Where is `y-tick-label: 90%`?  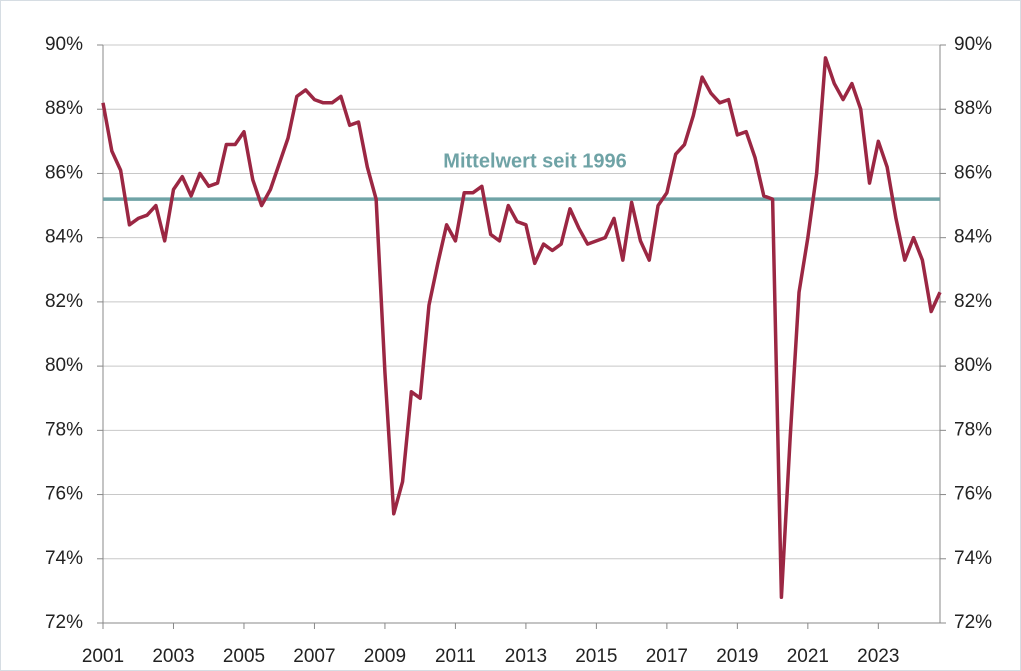
y-tick-label: 90% is located at coordinates (64, 44).